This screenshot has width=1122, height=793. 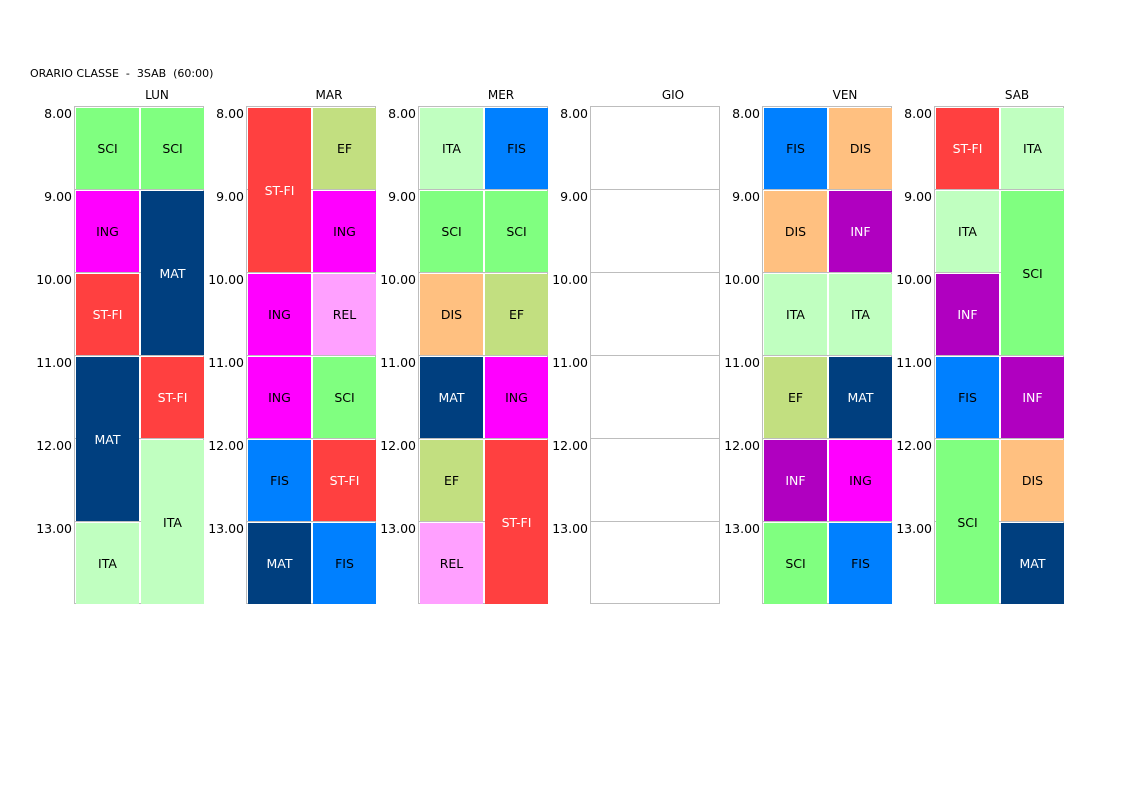 What do you see at coordinates (648, 353) in the screenshot?
I see `day-column-gio: GIO 8.00 9.00 10.00 11.00 12.00 13.00` at bounding box center [648, 353].